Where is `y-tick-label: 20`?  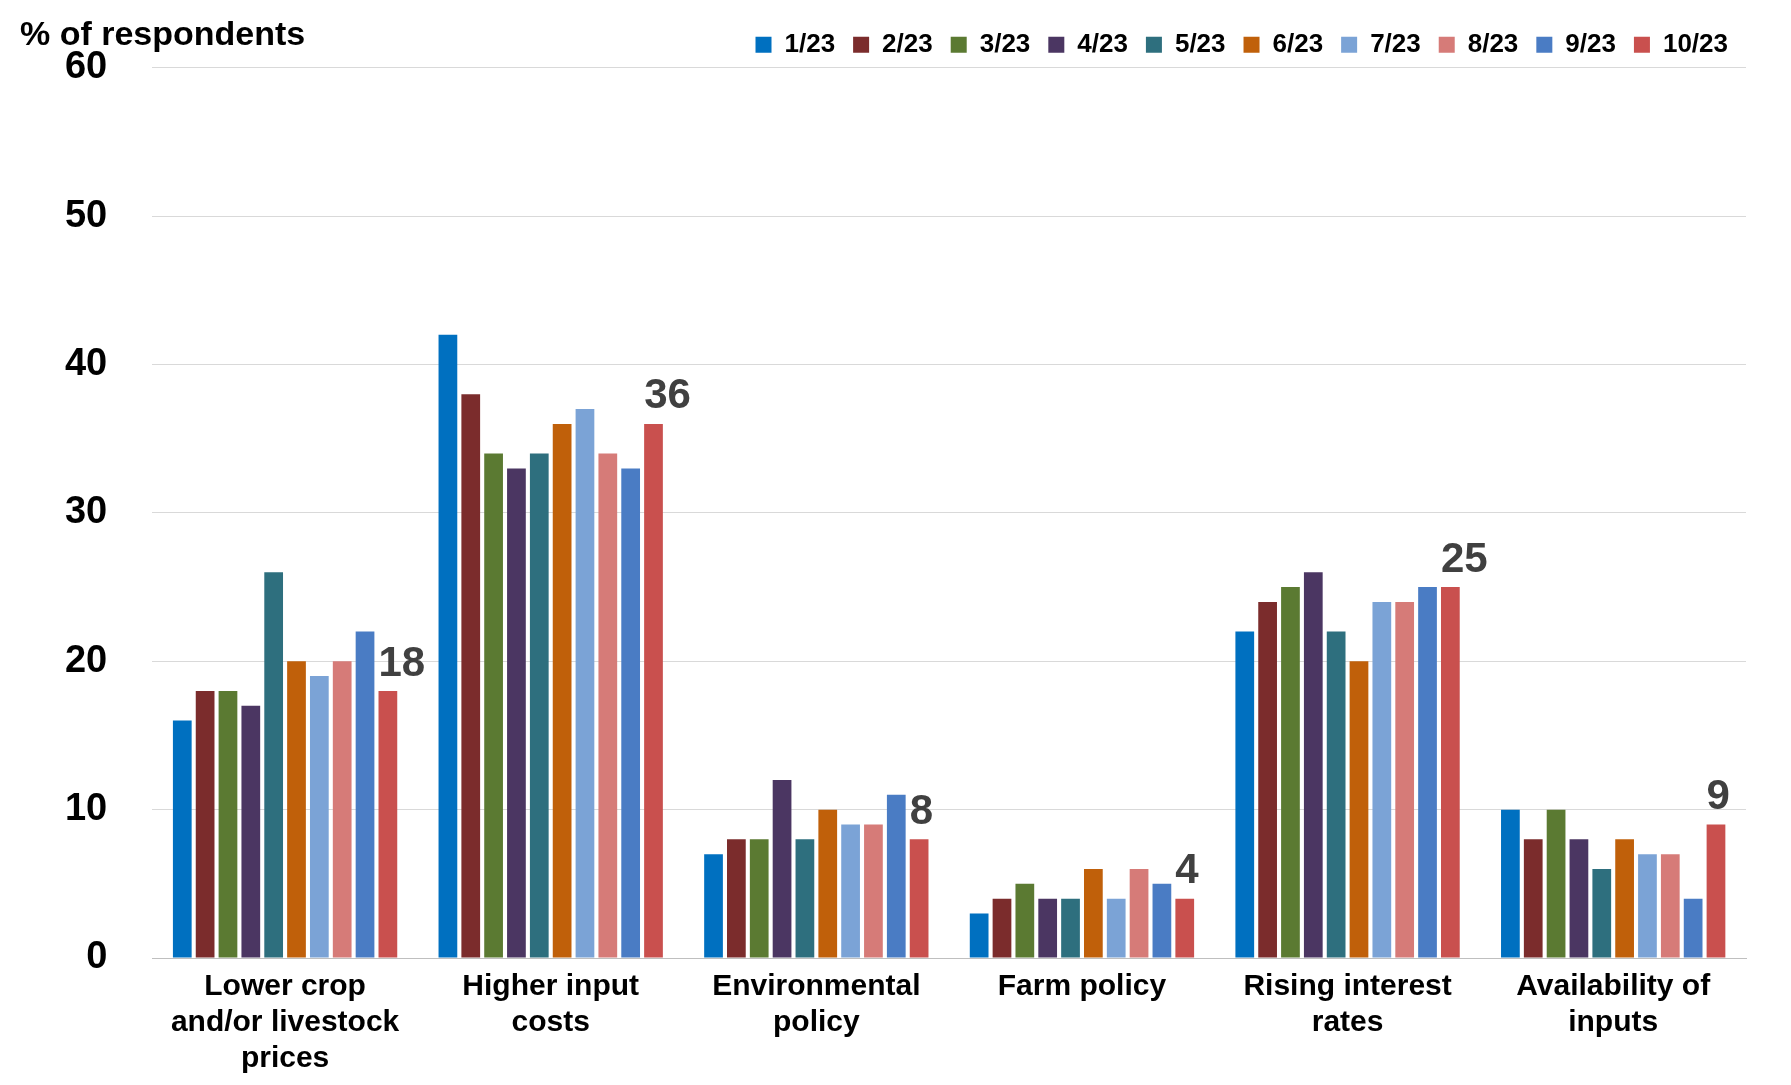 y-tick-label: 20 is located at coordinates (86, 658).